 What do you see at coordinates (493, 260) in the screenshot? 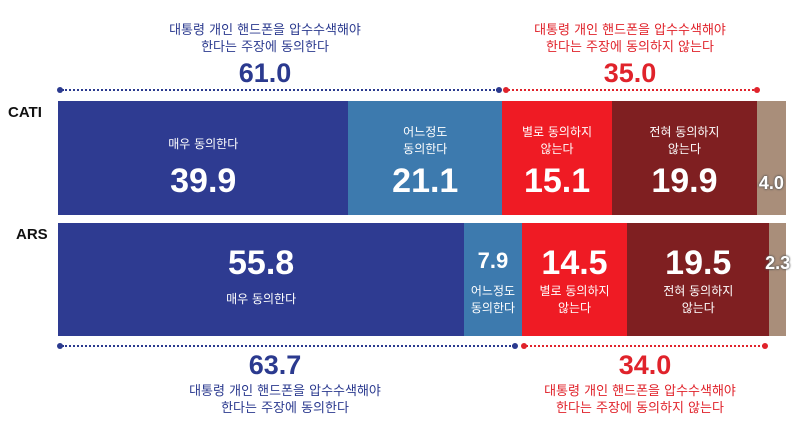
I see `ars-somewhat-agree-value: 7.9` at bounding box center [493, 260].